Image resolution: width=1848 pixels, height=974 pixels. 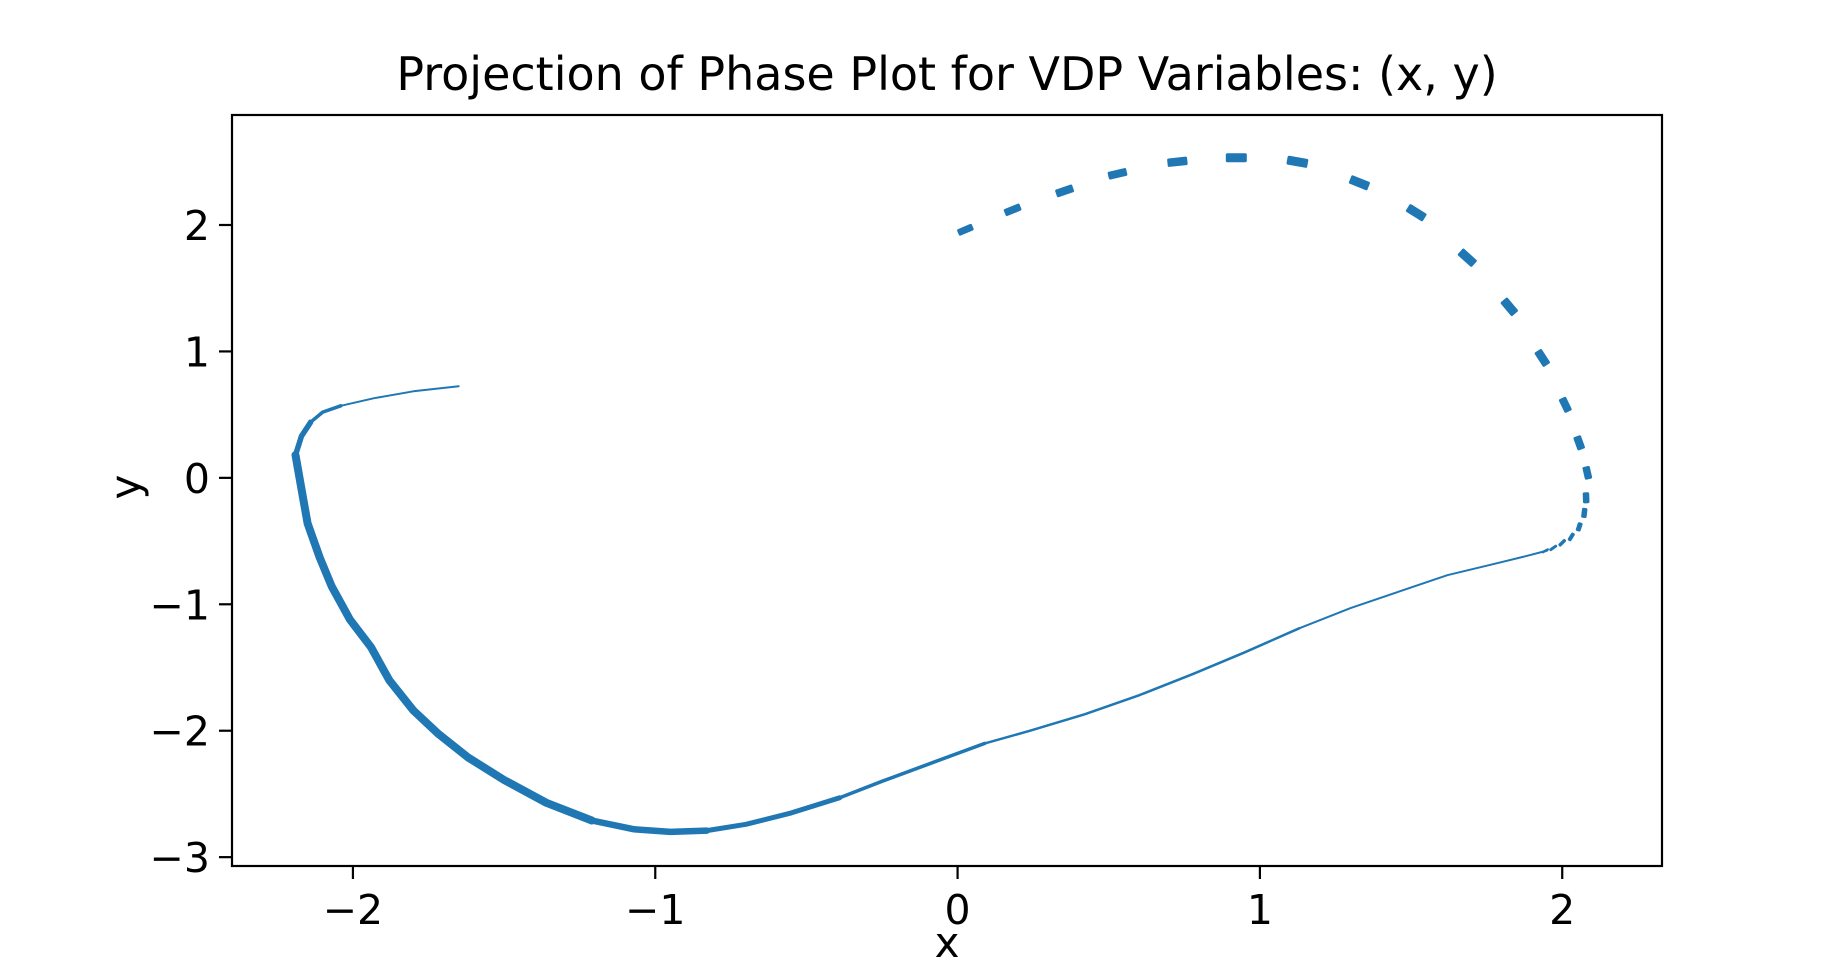 I want to click on y-tick-label: −1, so click(x=180, y=605).